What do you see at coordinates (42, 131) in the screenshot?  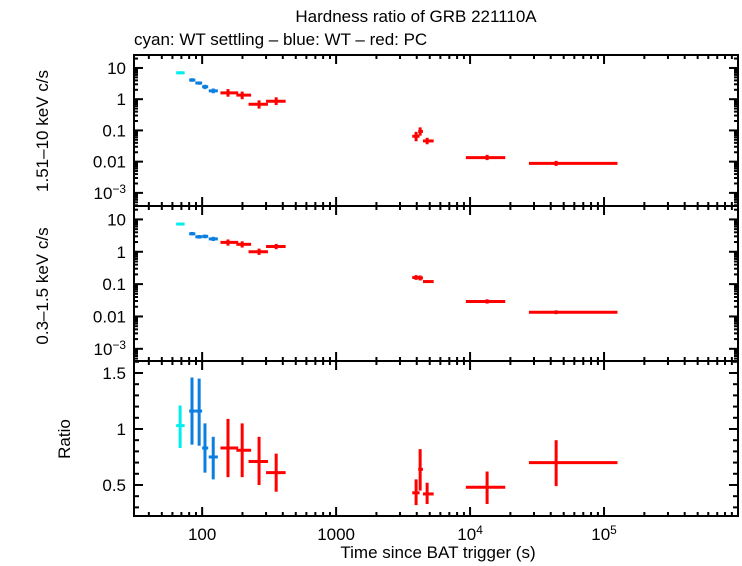 I see `y-axis-label: 1.51–10 keV c/s` at bounding box center [42, 131].